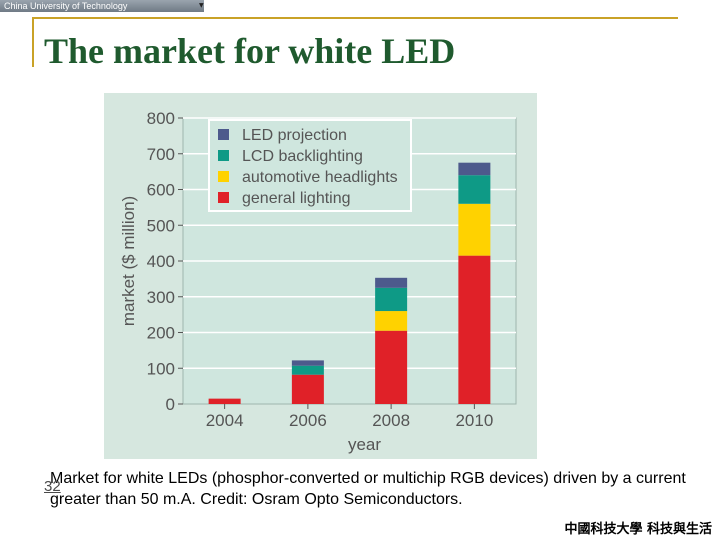 The height and width of the screenshot is (540, 720). I want to click on y-tick-label: 400, so click(161, 261).